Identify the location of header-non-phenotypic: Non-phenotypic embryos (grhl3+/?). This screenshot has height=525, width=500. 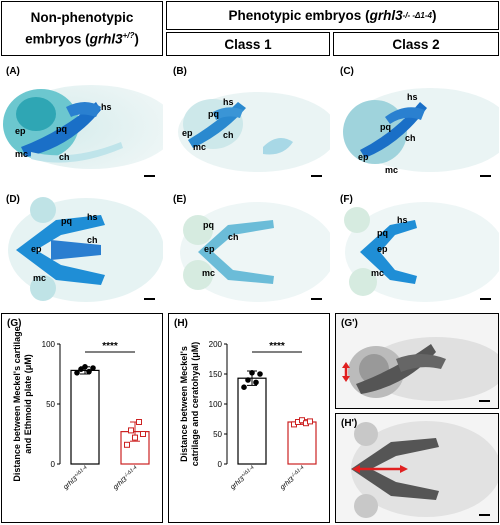
(82, 28).